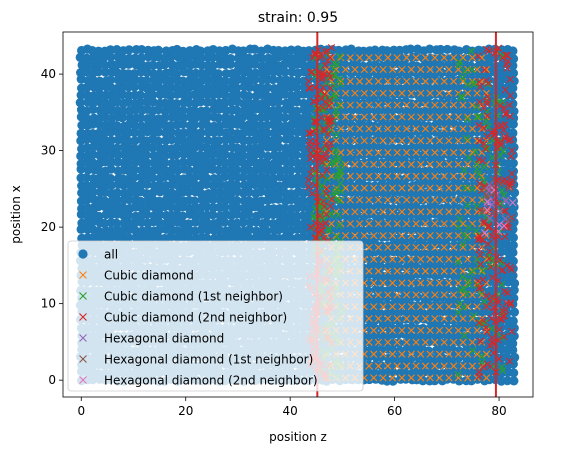 The height and width of the screenshot is (453, 563). I want to click on x-tick-label: 40, so click(290, 411).